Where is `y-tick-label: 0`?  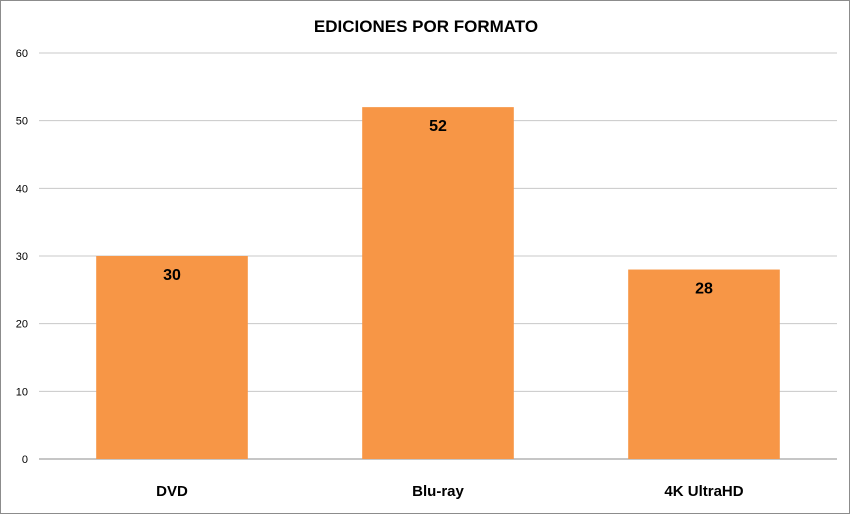 y-tick-label: 0 is located at coordinates (25, 460).